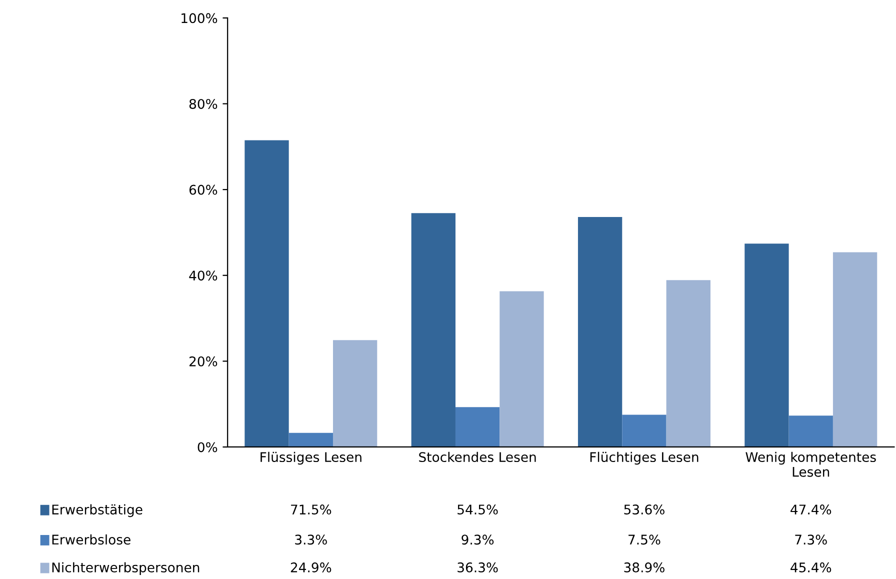 The image size is (896, 579). Describe the element at coordinates (311, 509) in the screenshot. I see `data-label: 71.5%` at that location.